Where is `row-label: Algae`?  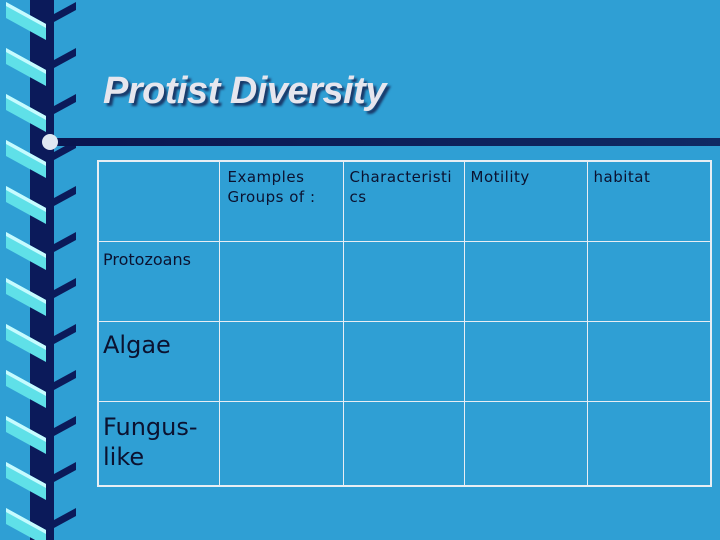 row-label: Algae is located at coordinates (158, 361).